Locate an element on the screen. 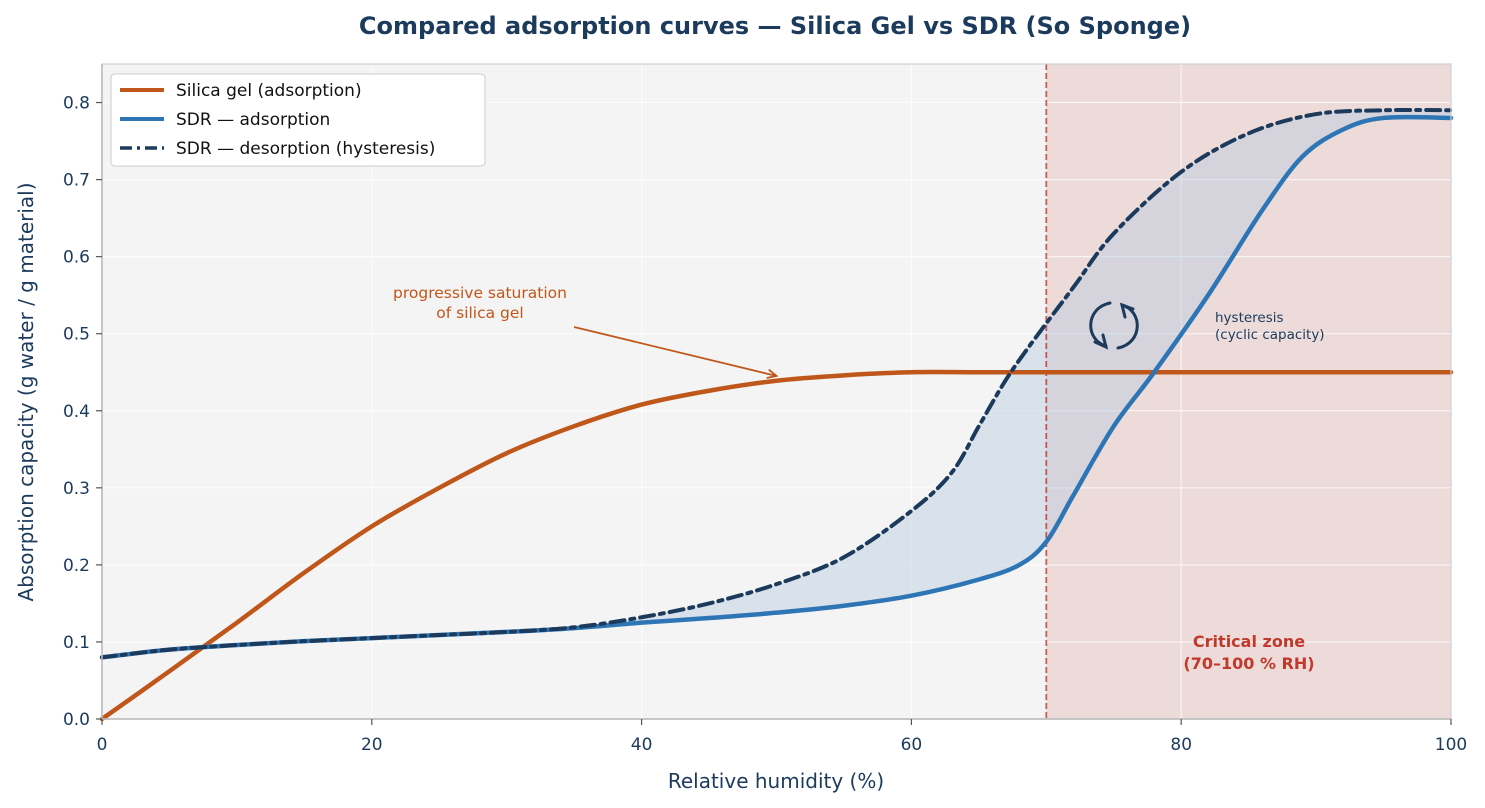  hysteresis-label-line1: hysteresis is located at coordinates (1249, 318).